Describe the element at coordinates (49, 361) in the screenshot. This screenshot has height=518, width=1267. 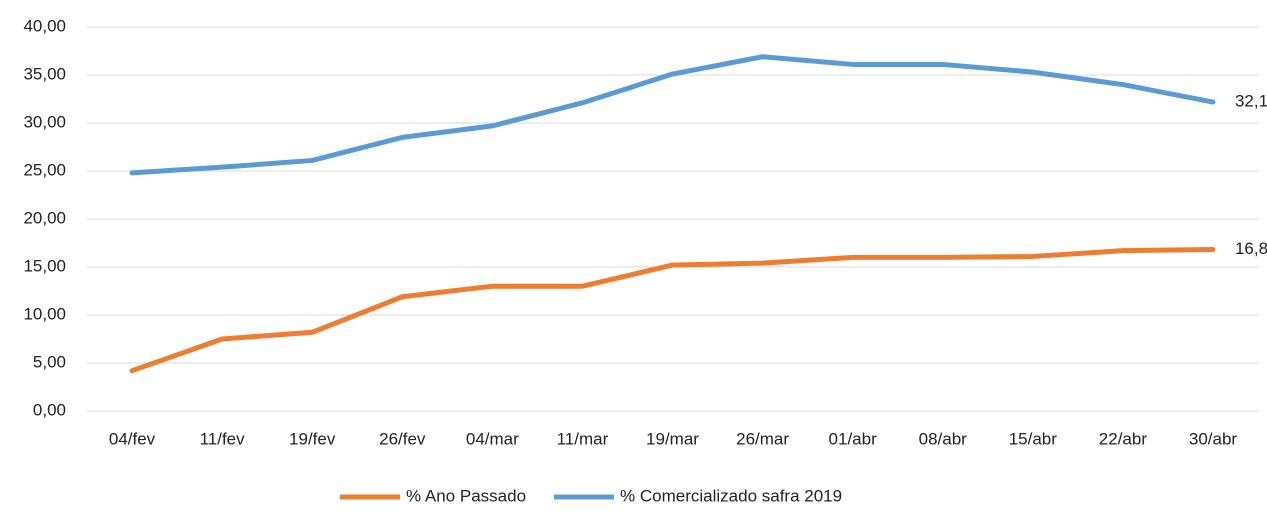
I see `y-tick-label: 5,00` at that location.